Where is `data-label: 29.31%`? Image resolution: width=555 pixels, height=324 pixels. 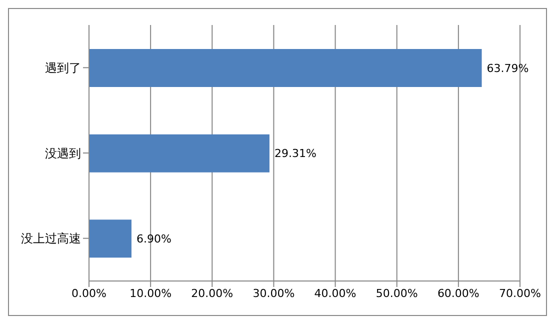 data-label: 29.31% is located at coordinates (295, 153).